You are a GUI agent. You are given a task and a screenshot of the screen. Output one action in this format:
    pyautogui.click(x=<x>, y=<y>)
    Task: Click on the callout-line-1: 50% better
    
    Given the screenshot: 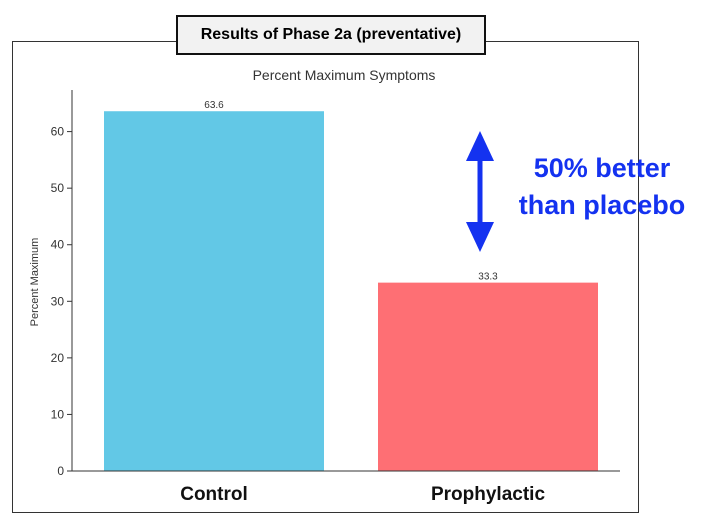 What is the action you would take?
    pyautogui.click(x=602, y=168)
    